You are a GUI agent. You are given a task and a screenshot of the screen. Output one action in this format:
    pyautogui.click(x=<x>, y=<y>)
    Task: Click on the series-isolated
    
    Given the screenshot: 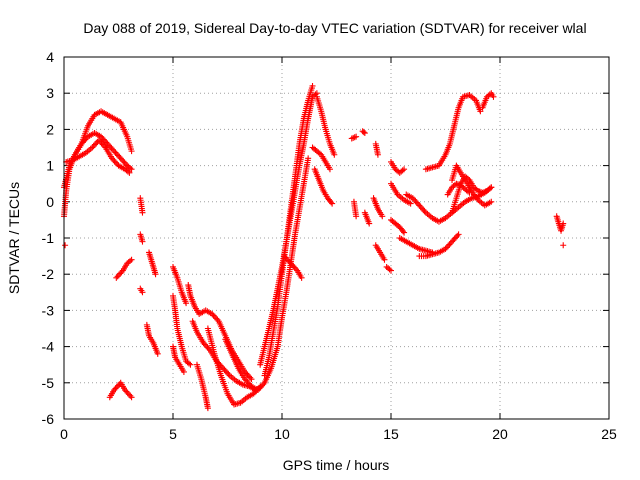 What is the action you would take?
    pyautogui.click(x=314, y=245)
    